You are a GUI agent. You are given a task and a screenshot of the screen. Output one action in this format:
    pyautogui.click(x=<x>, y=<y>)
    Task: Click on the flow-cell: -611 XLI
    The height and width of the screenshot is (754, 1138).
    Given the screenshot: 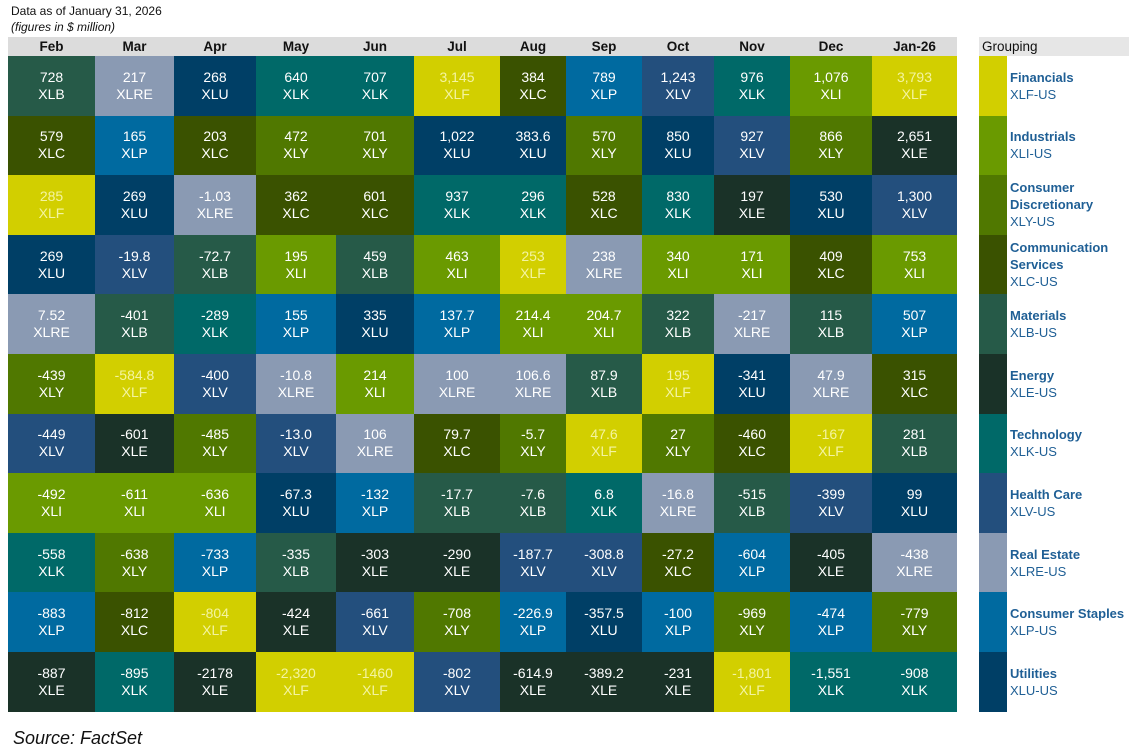 What is the action you would take?
    pyautogui.click(x=134, y=503)
    